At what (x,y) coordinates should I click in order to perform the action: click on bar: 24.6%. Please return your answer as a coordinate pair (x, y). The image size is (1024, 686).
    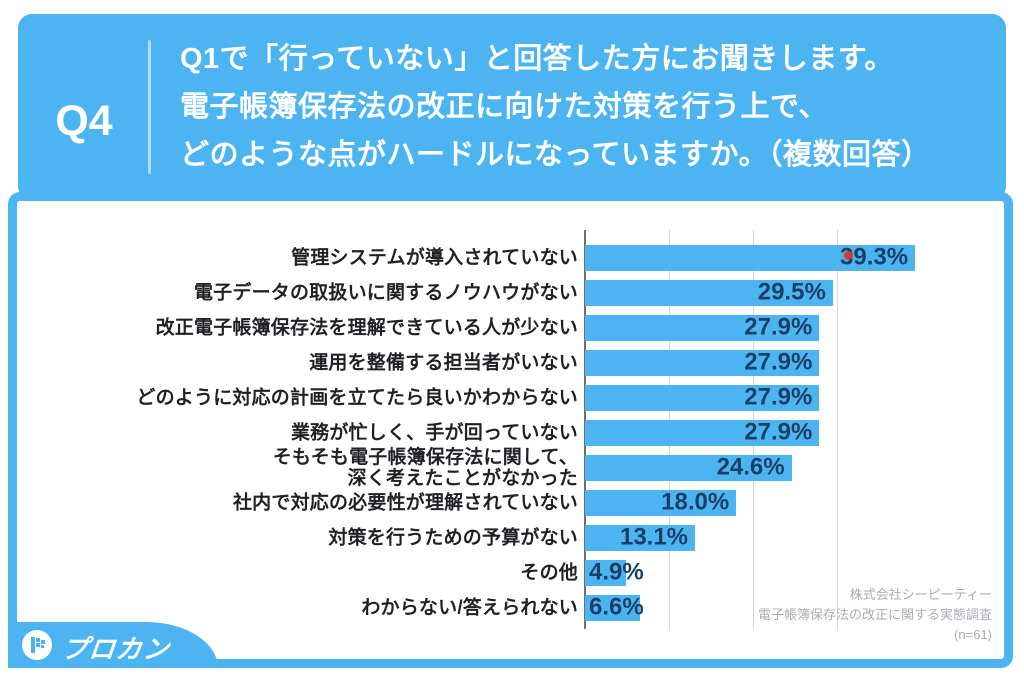
    Looking at the image, I should click on (688, 467).